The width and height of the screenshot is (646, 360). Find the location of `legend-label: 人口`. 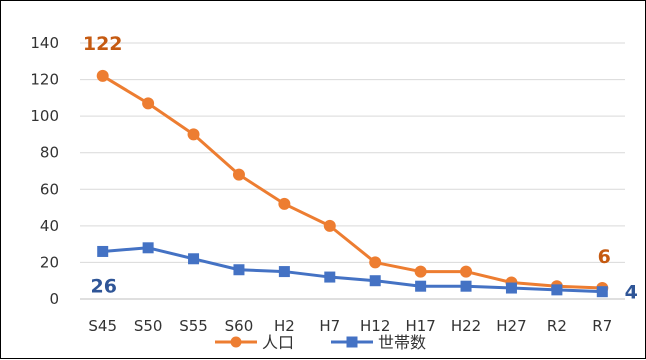

legend-label: 人口 is located at coordinates (278, 342).